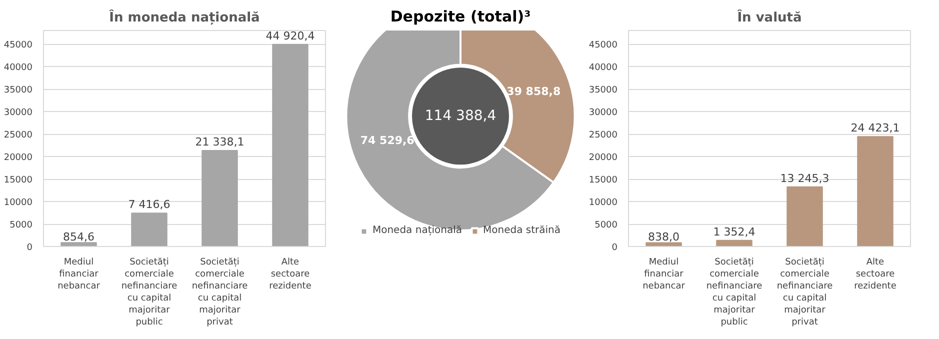 This screenshot has height=339, width=939. What do you see at coordinates (417, 230) in the screenshot?
I see `legend-label: Moneda națională` at bounding box center [417, 230].